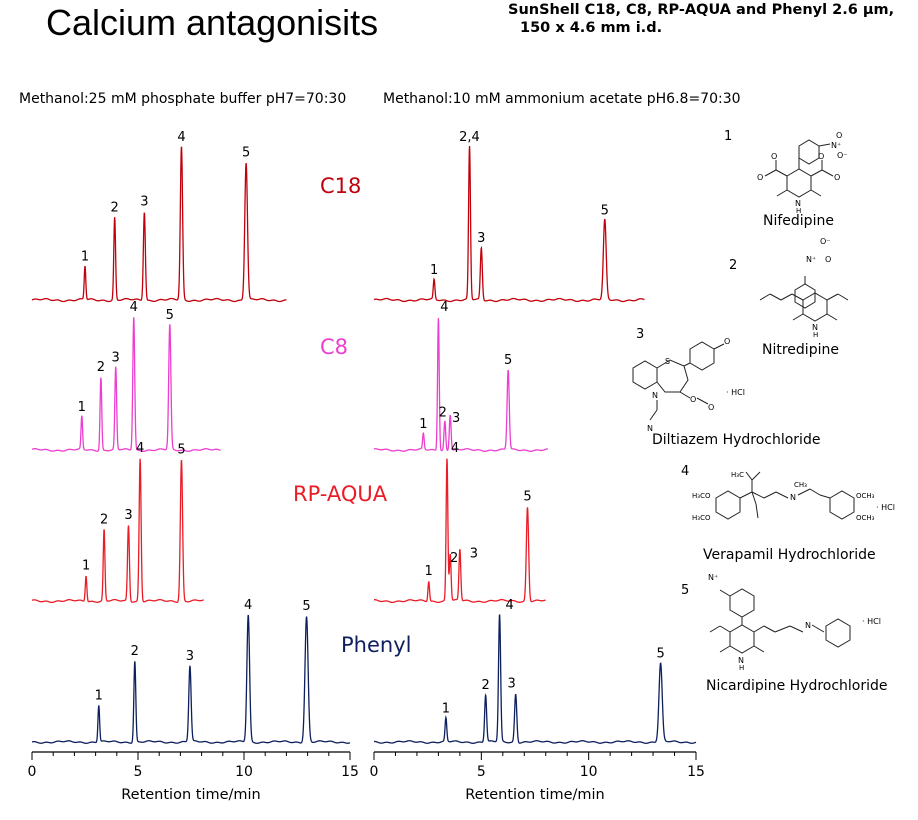 The height and width of the screenshot is (820, 918). I want to click on x-tick-label-col1-0: 0, so click(32, 772).